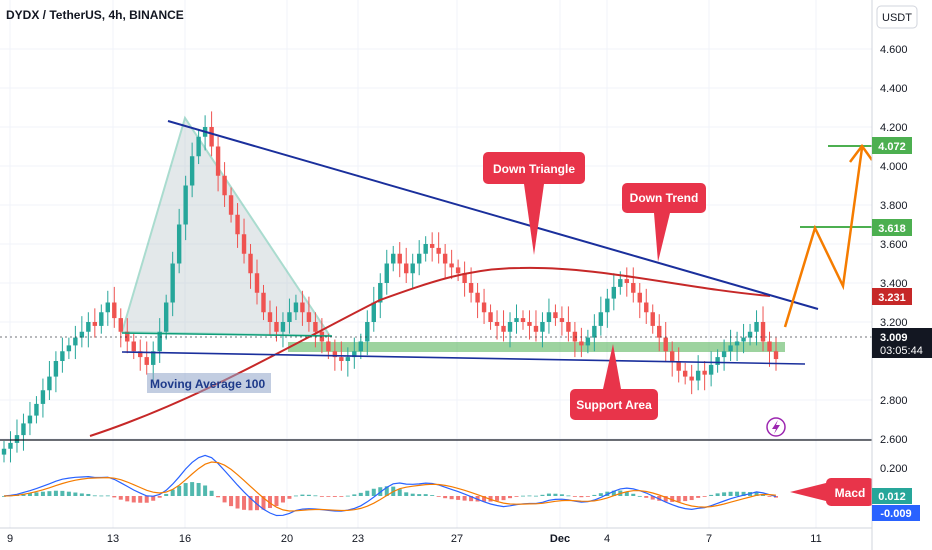 This screenshot has height=550, width=932. I want to click on callout-support-area: Support Area, so click(614, 382).